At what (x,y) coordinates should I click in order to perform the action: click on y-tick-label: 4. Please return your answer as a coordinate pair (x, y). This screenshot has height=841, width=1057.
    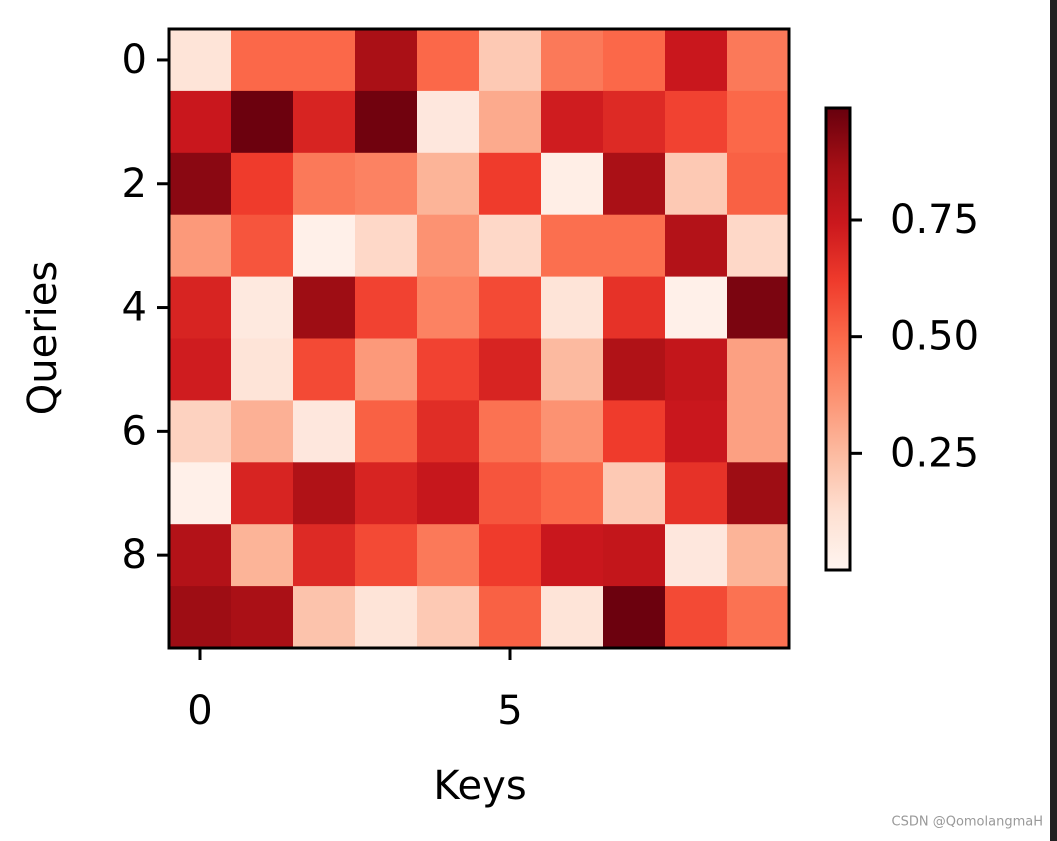
    Looking at the image, I should click on (134, 308).